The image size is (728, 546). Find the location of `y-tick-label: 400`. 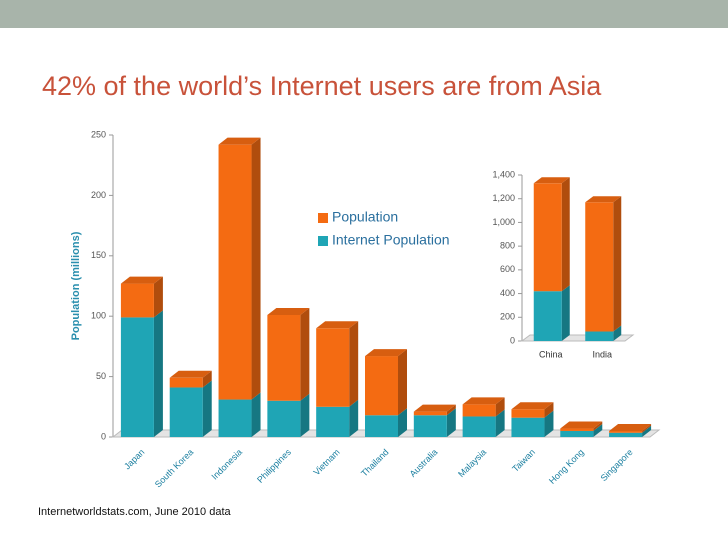

y-tick-label: 400 is located at coordinates (507, 293).